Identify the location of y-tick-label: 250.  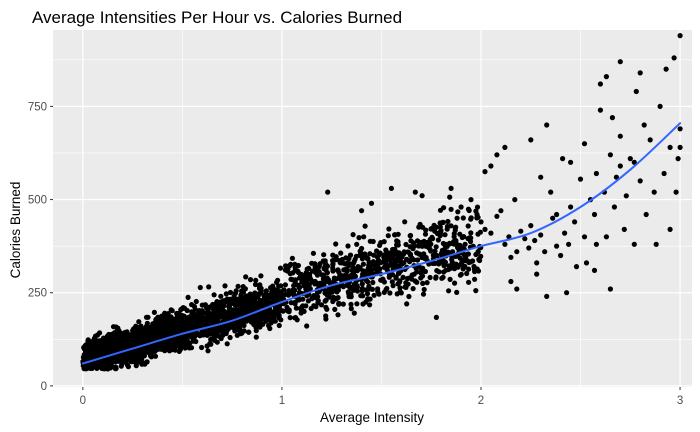
(37, 294).